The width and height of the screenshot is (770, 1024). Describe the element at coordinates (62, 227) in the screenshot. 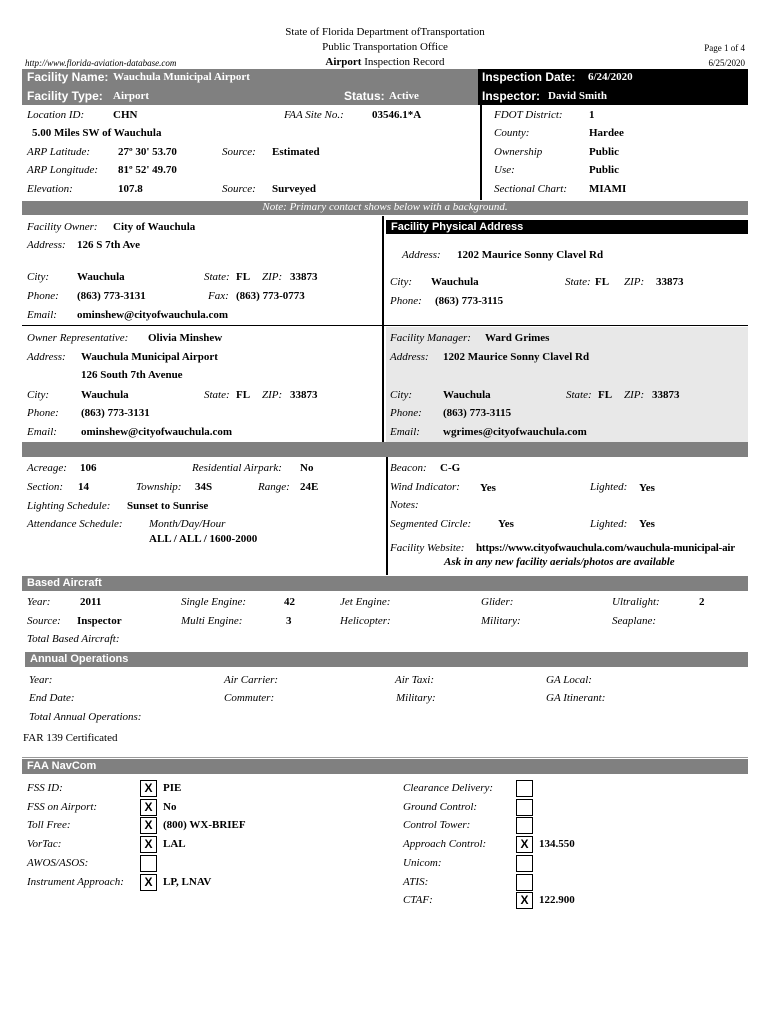

I see `owner-label: Facility Owner:` at that location.